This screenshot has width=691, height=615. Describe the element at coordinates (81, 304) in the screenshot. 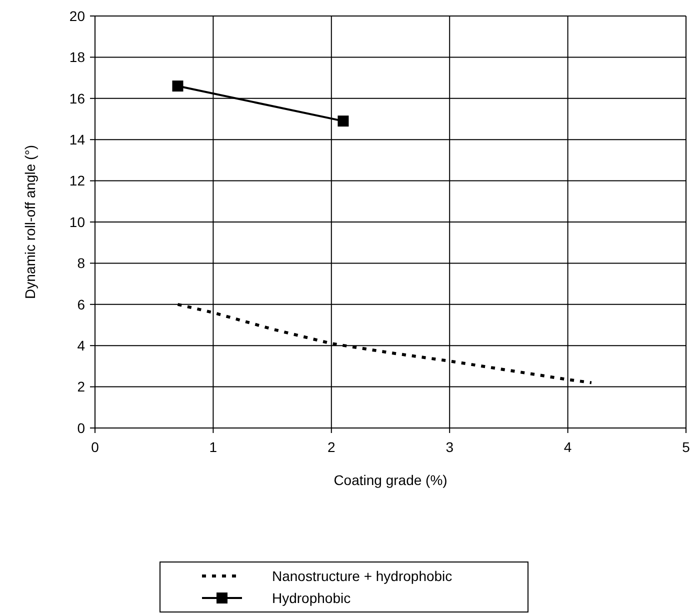

I see `y-tick-label: 6` at that location.